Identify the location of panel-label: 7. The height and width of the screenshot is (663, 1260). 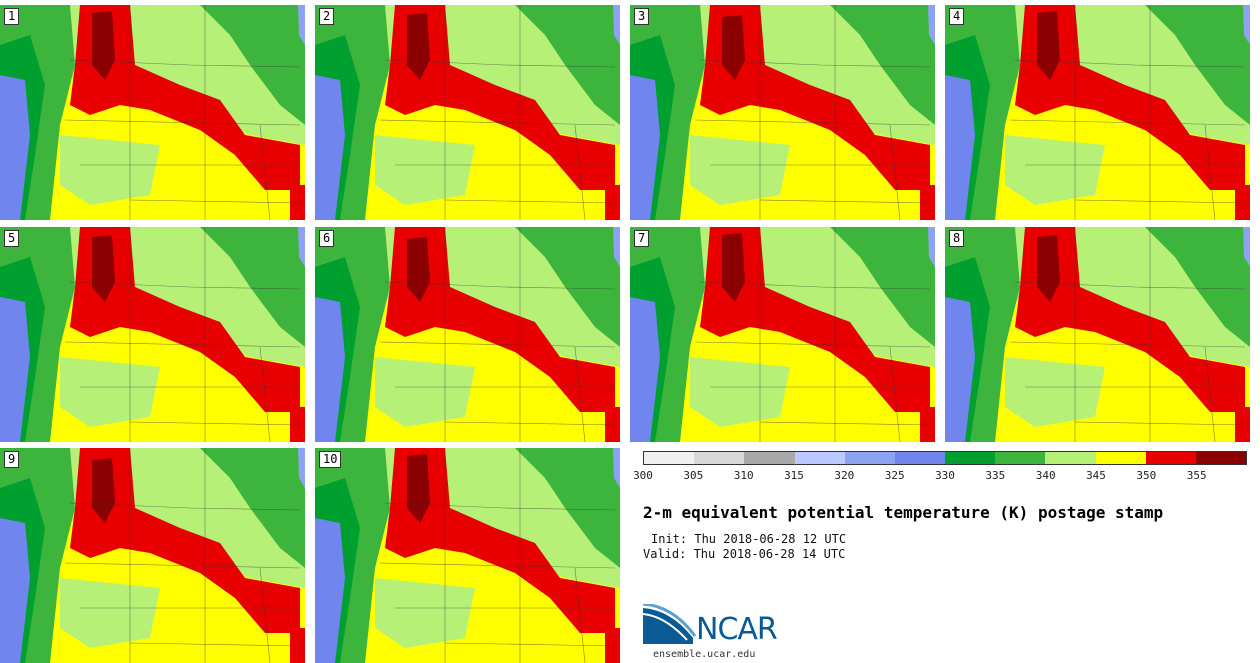
(642, 238).